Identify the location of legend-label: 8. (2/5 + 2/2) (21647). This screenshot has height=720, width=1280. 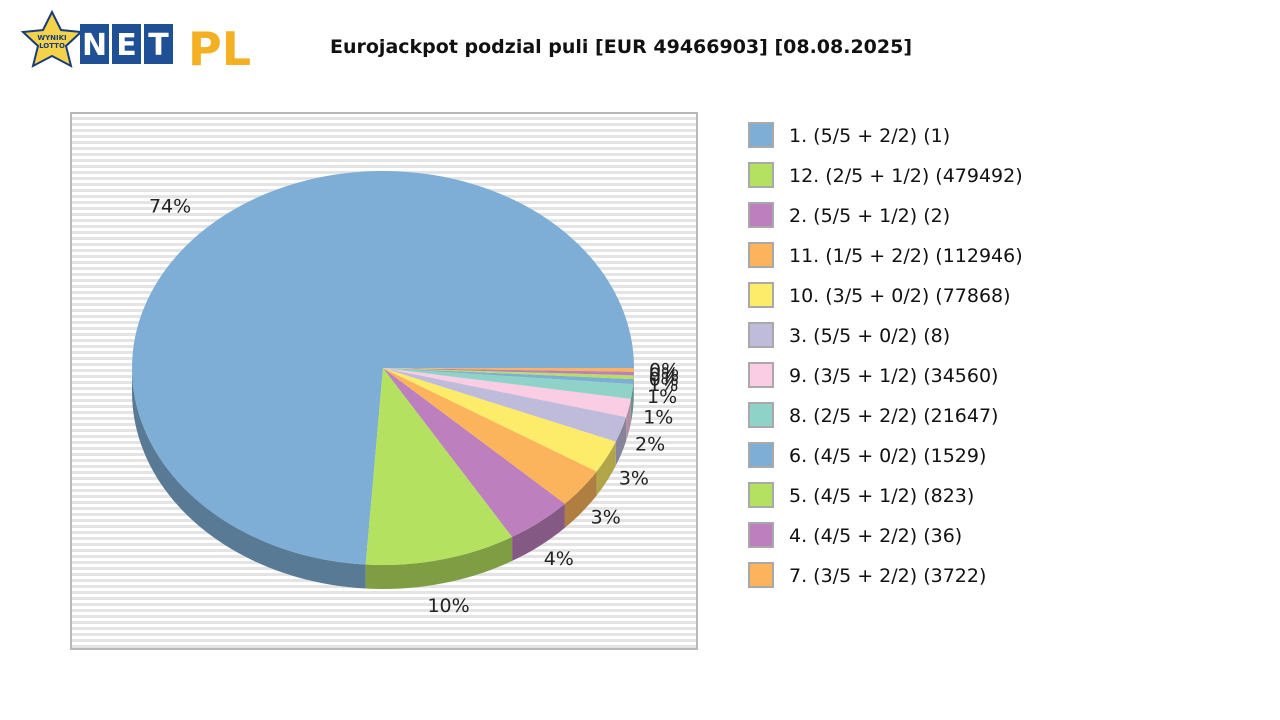
(894, 416).